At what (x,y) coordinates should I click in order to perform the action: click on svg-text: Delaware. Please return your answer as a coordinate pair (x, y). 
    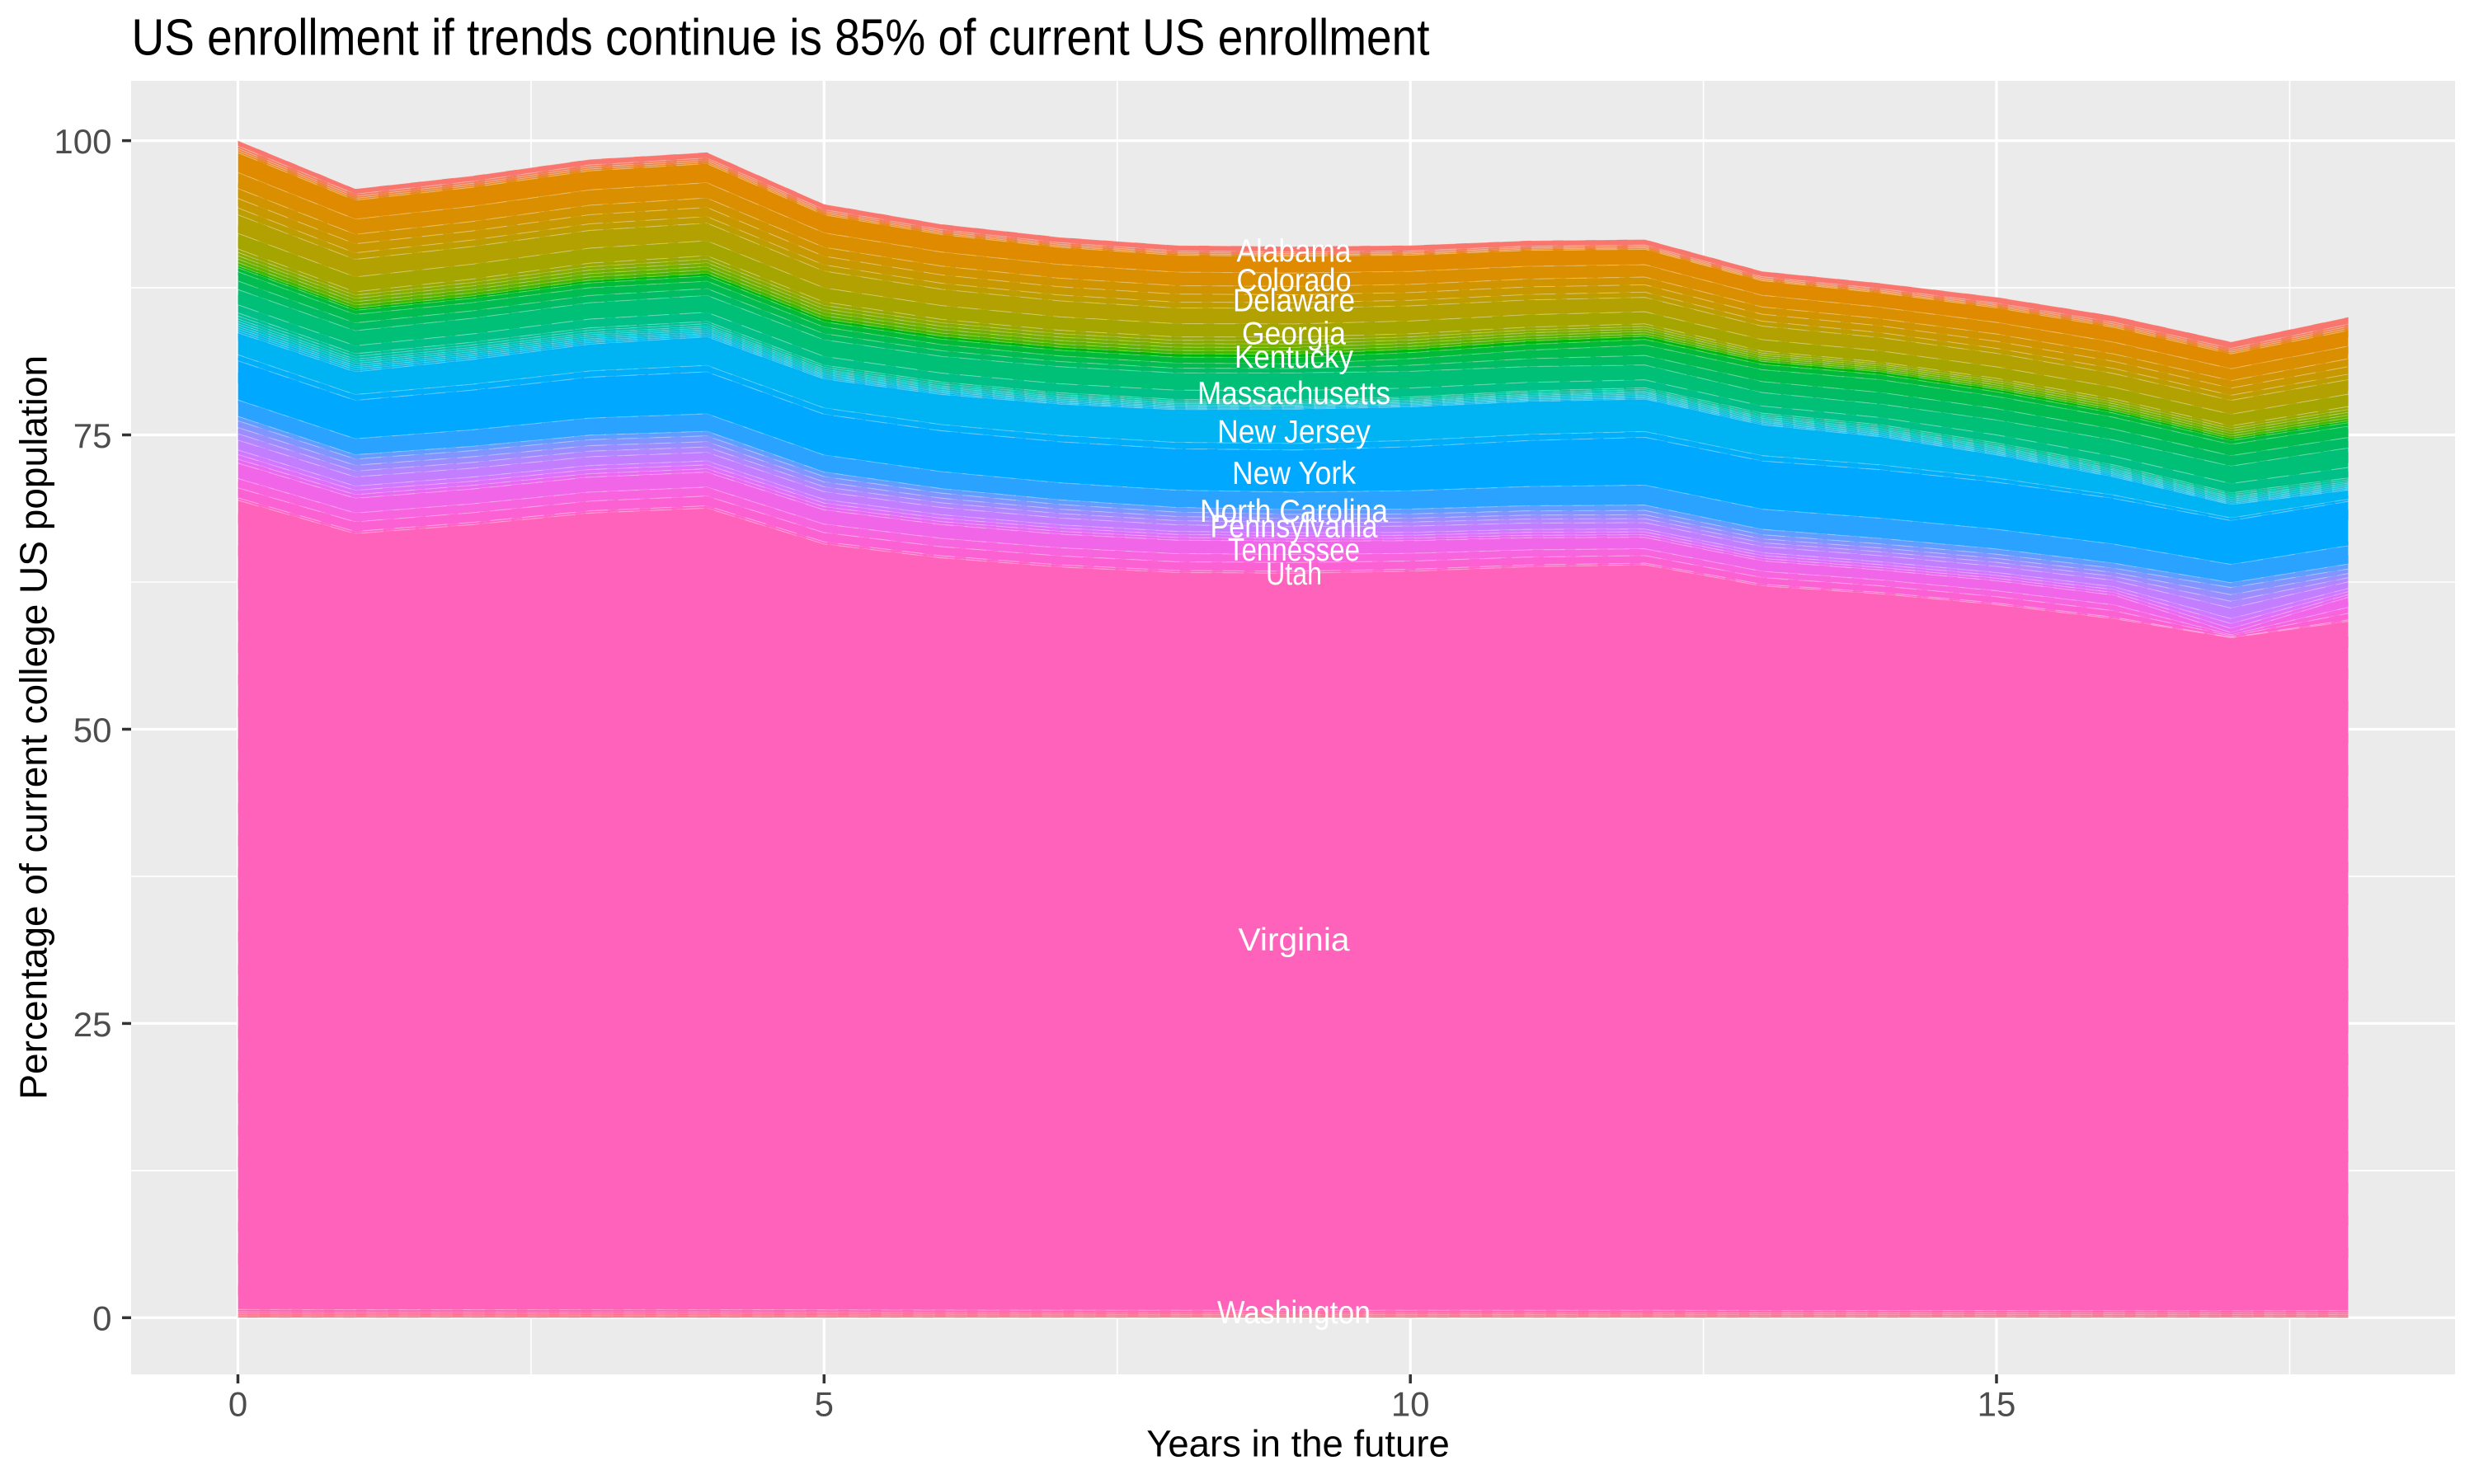
    Looking at the image, I should click on (1294, 301).